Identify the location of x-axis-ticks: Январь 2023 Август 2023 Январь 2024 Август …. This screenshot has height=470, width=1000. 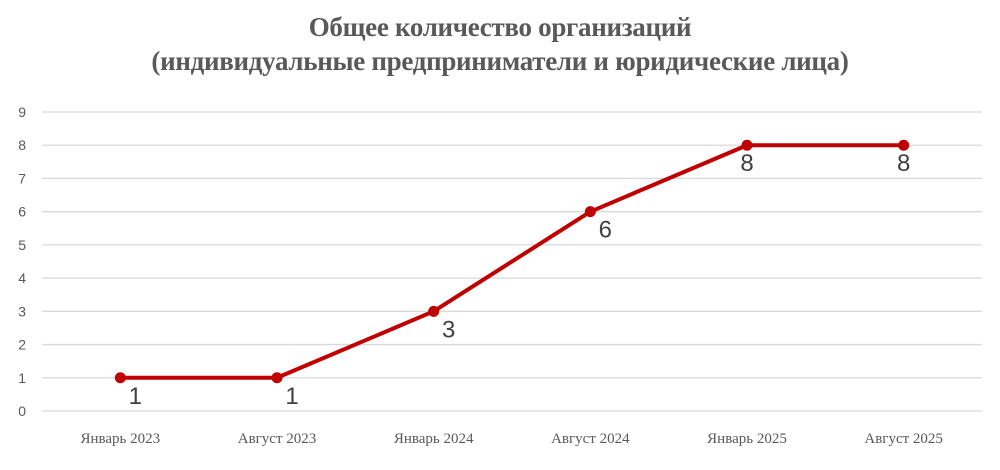
(511, 439).